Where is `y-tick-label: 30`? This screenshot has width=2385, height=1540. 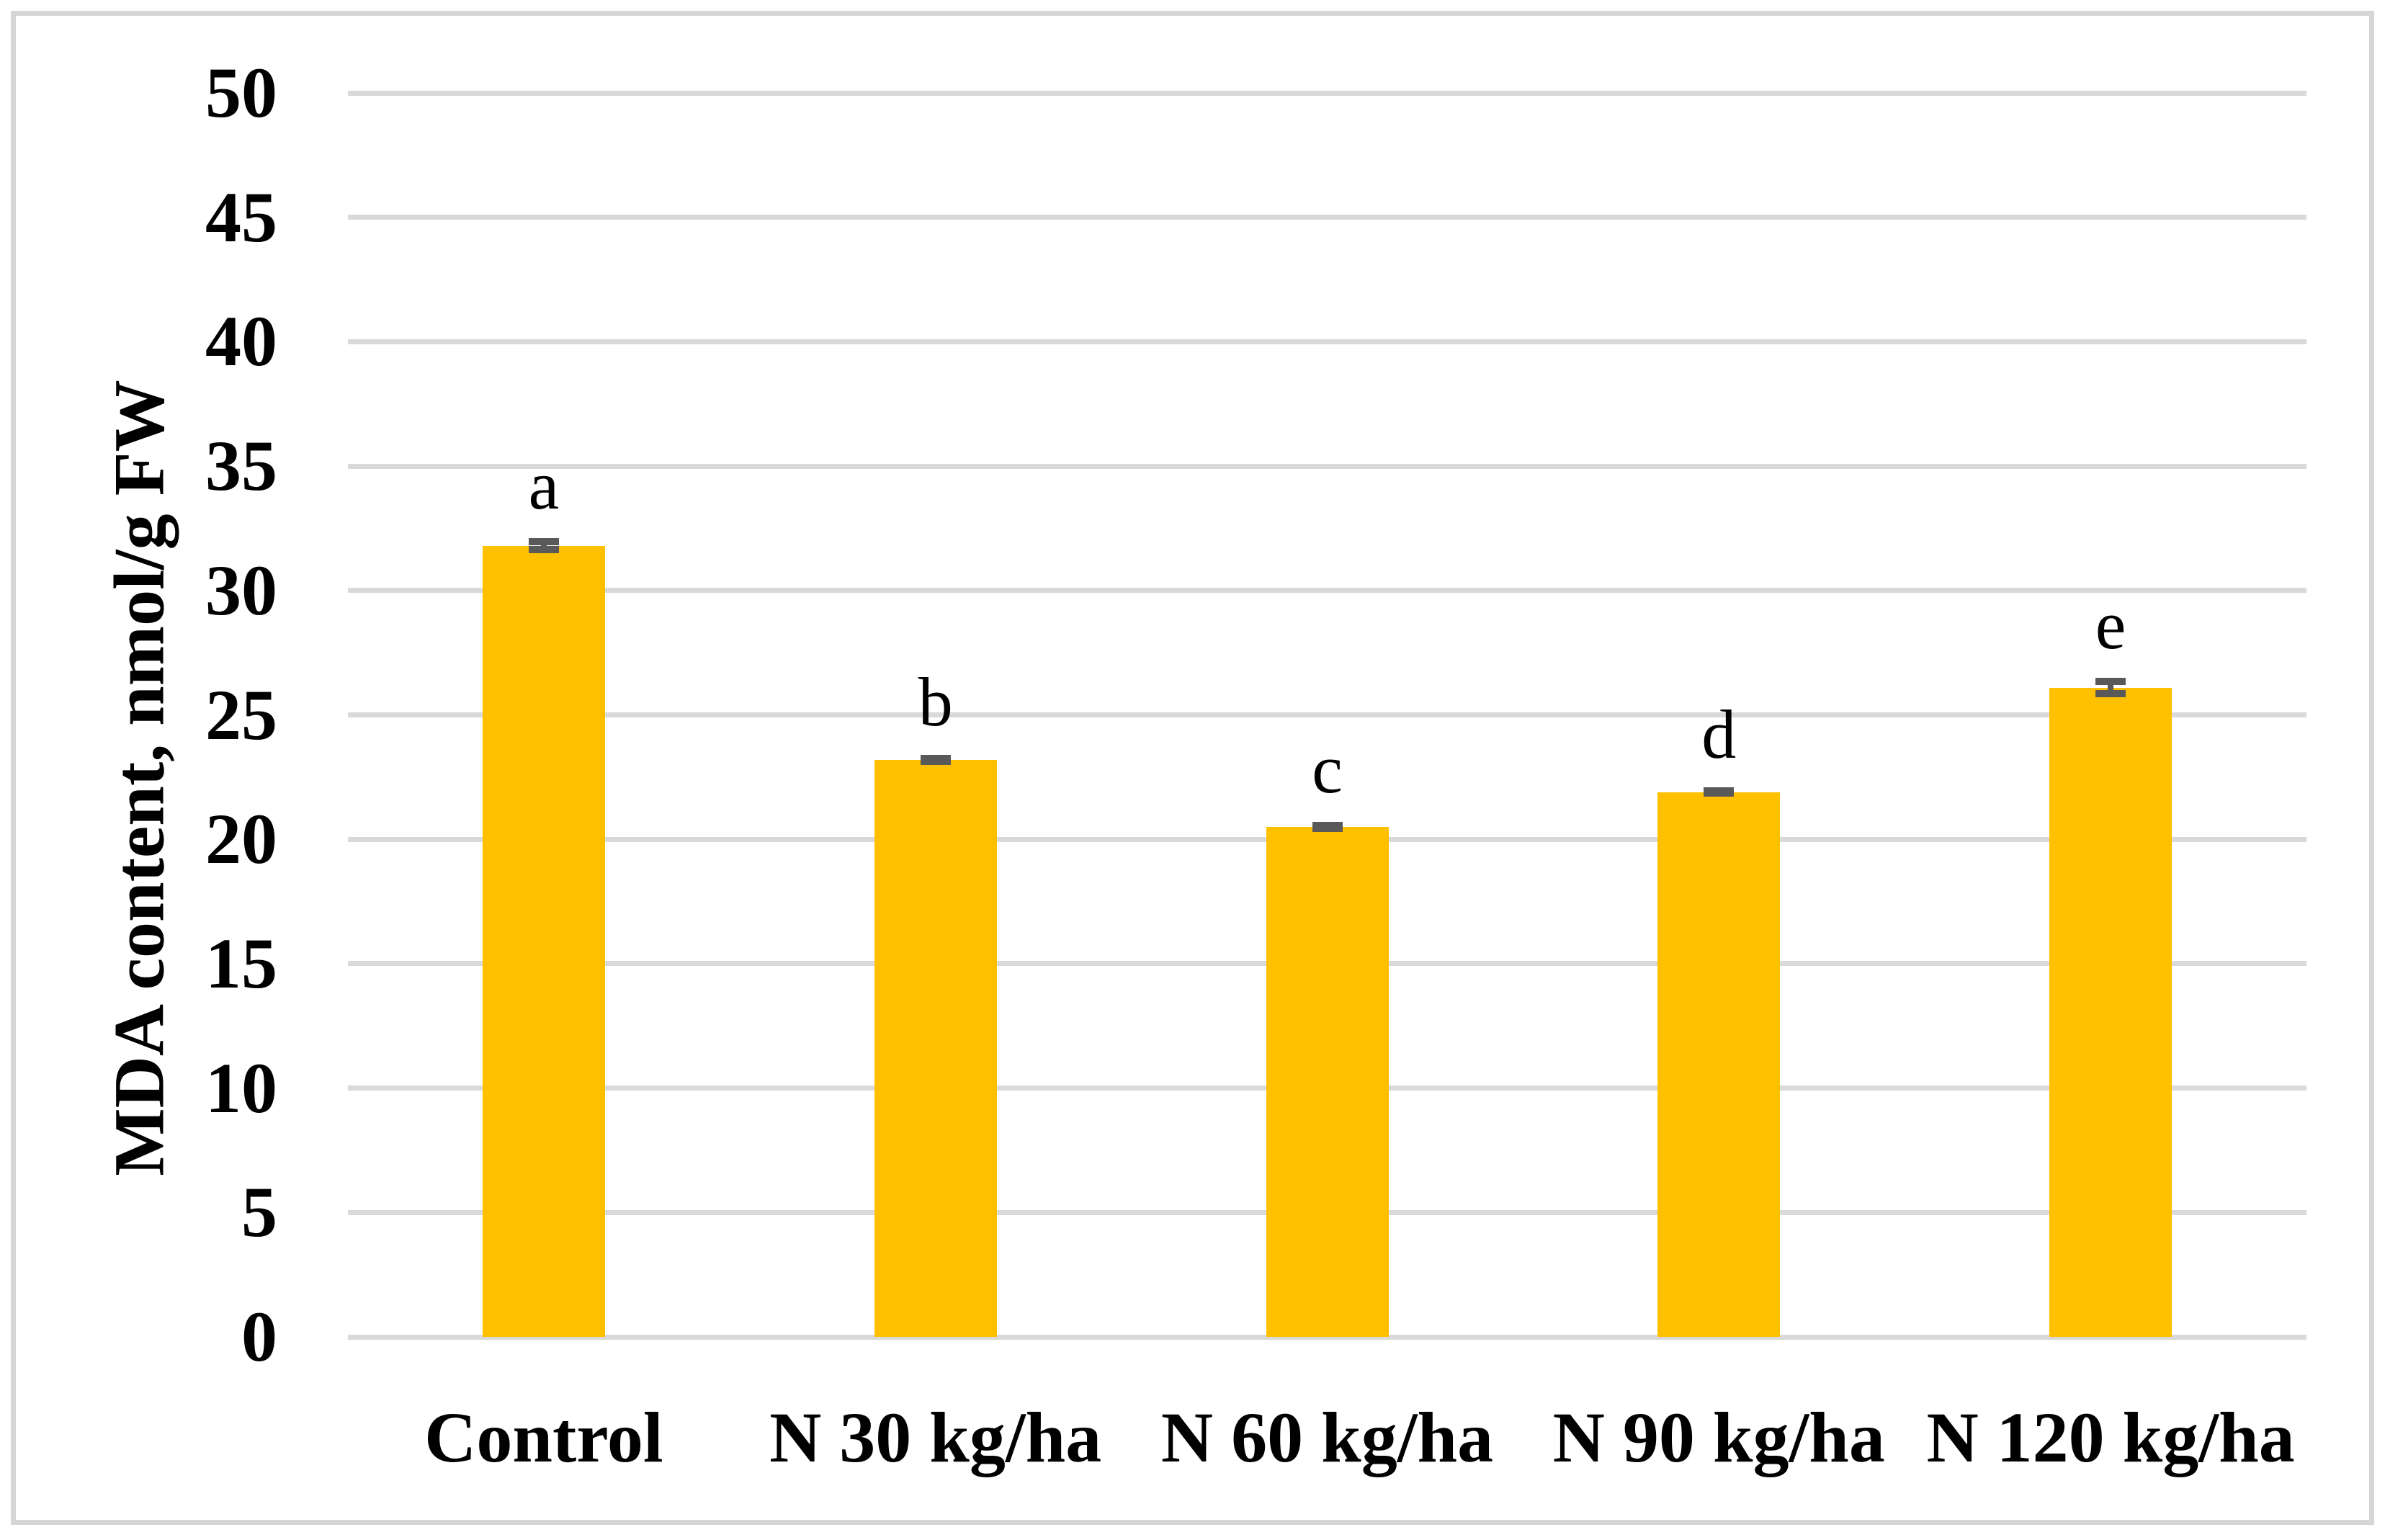
y-tick-label: 30 is located at coordinates (241, 590).